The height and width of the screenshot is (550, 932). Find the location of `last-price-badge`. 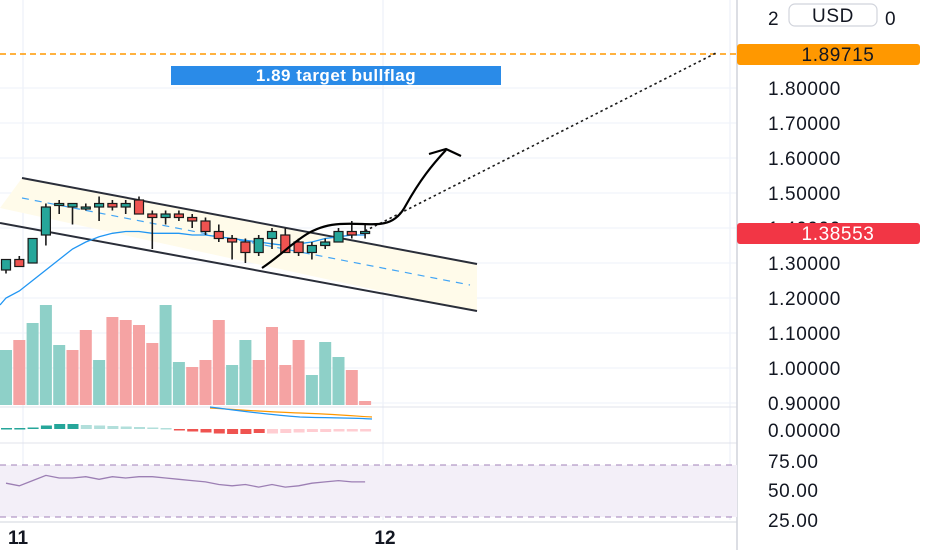

last-price-badge is located at coordinates (828, 233).